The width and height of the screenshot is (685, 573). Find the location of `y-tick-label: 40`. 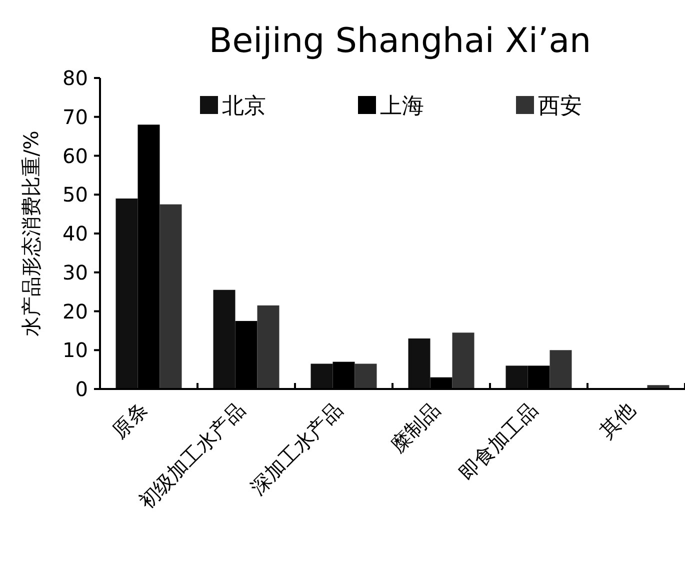

y-tick-label: 40 is located at coordinates (75, 234).